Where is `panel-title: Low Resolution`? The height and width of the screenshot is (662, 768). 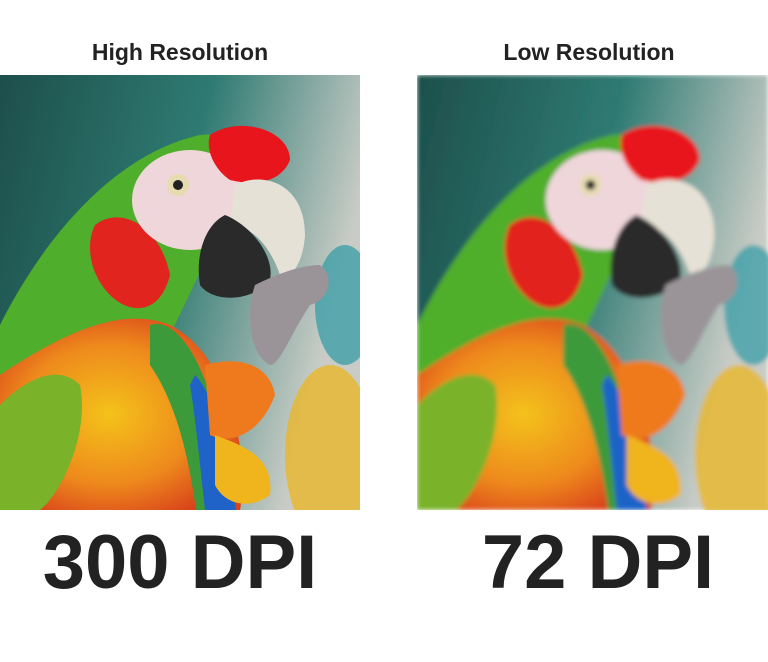 panel-title: Low Resolution is located at coordinates (588, 52).